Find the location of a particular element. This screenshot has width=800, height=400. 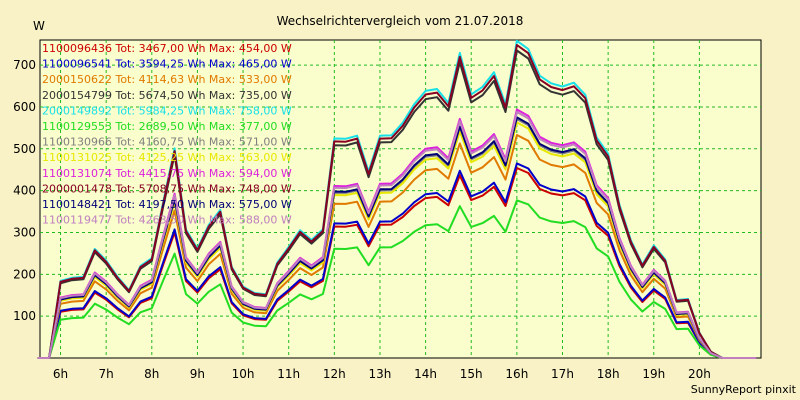

legend-entry: 2000001478 Tot: 5708,75 Wh Max: 748,00 W is located at coordinates (167, 188).